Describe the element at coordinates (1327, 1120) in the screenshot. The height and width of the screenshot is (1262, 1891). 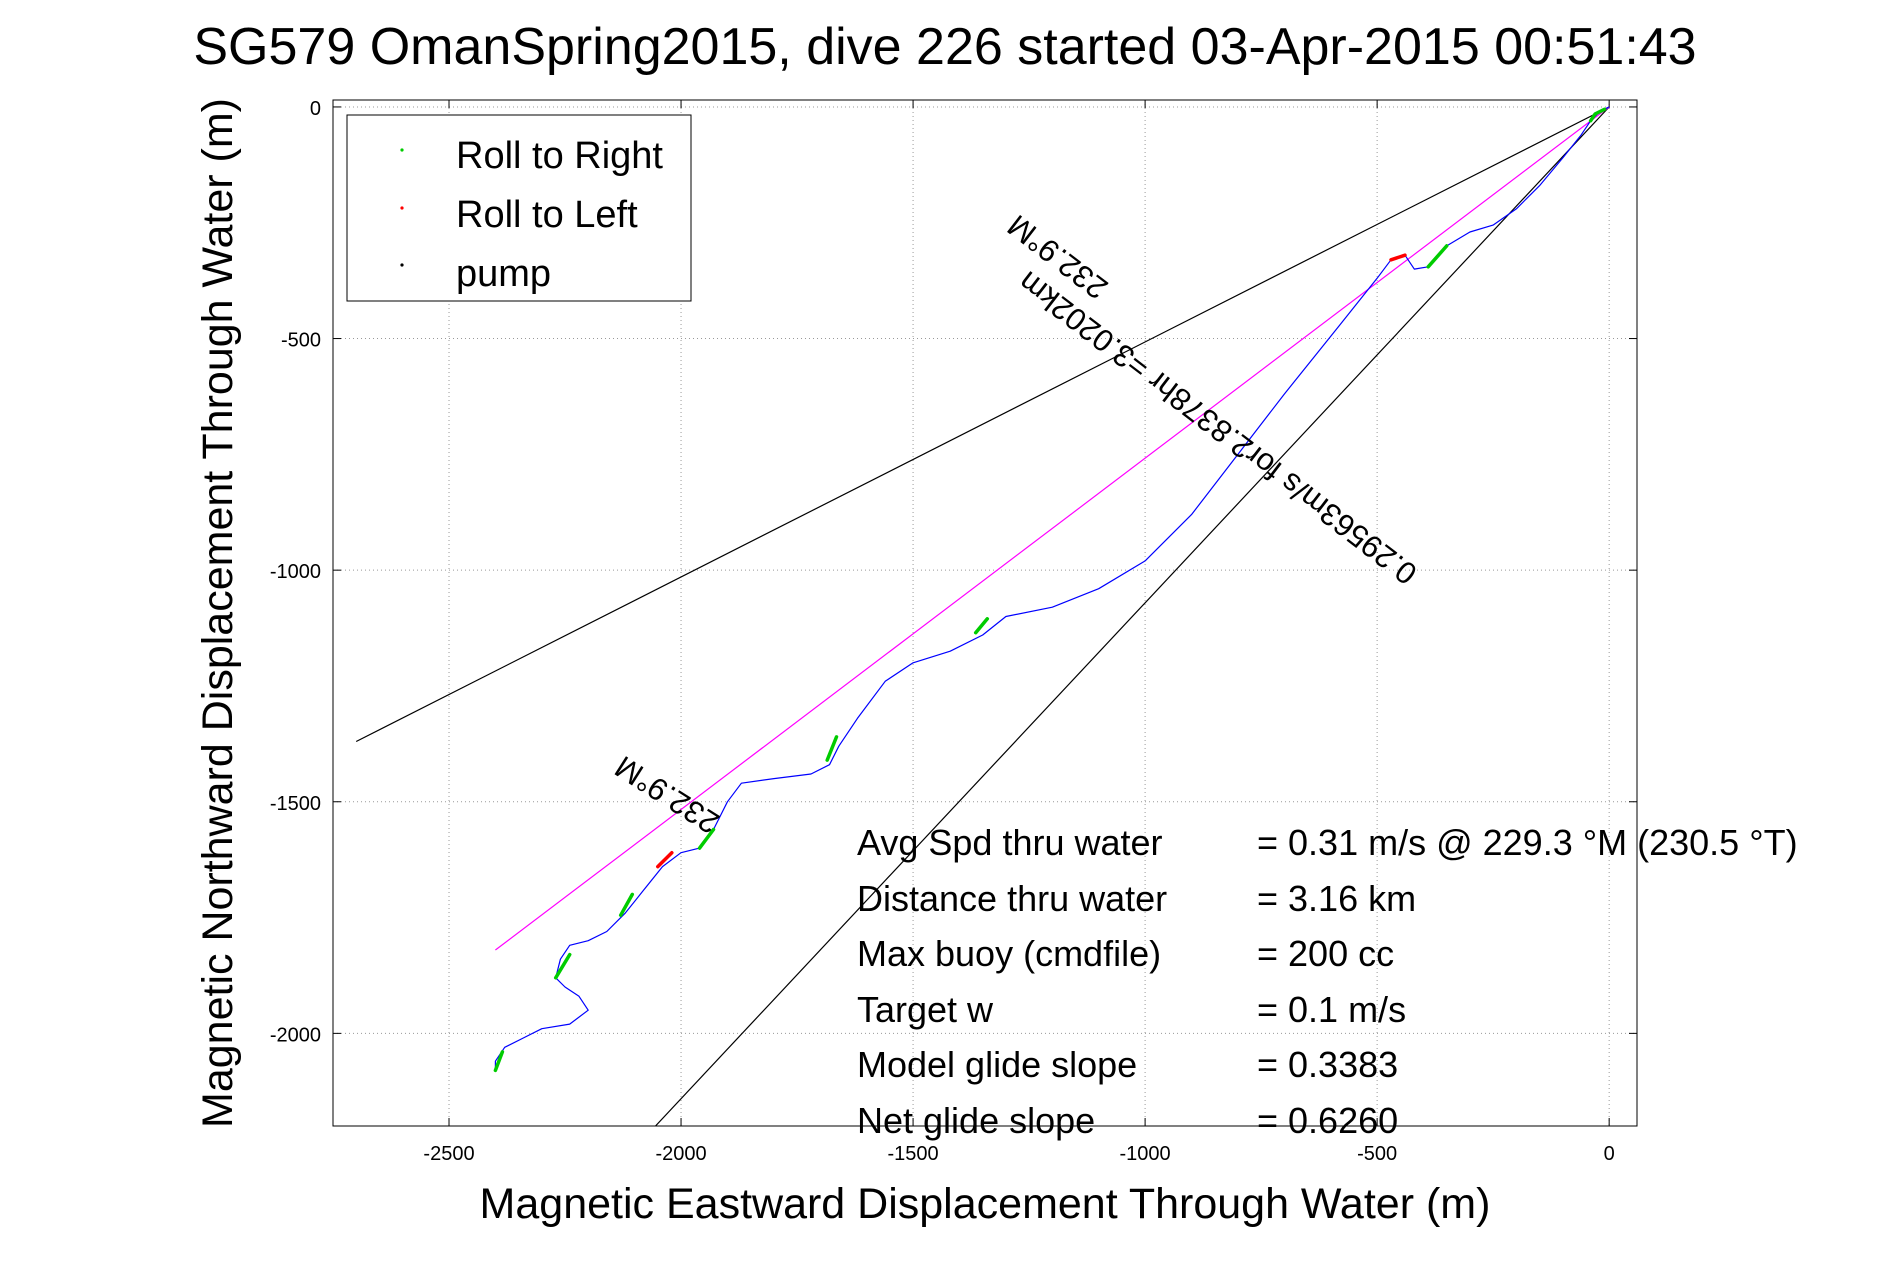
I see `stat-value-net-glide: = 0.6260` at that location.